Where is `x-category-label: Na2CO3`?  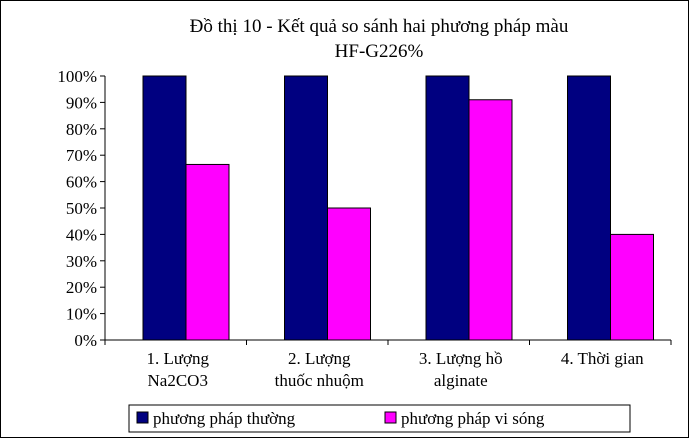 x-category-label: Na2CO3 is located at coordinates (178, 380).